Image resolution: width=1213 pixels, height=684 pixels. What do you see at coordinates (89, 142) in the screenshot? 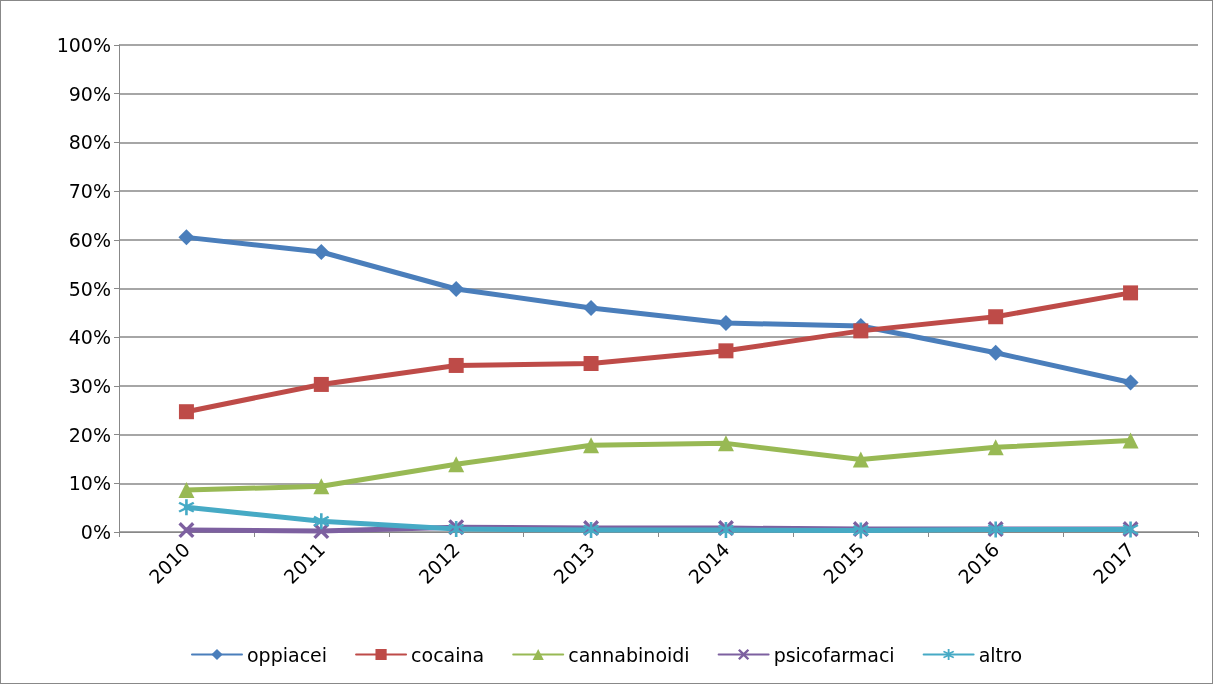
I see `y-tick-label: 80%` at bounding box center [89, 142].